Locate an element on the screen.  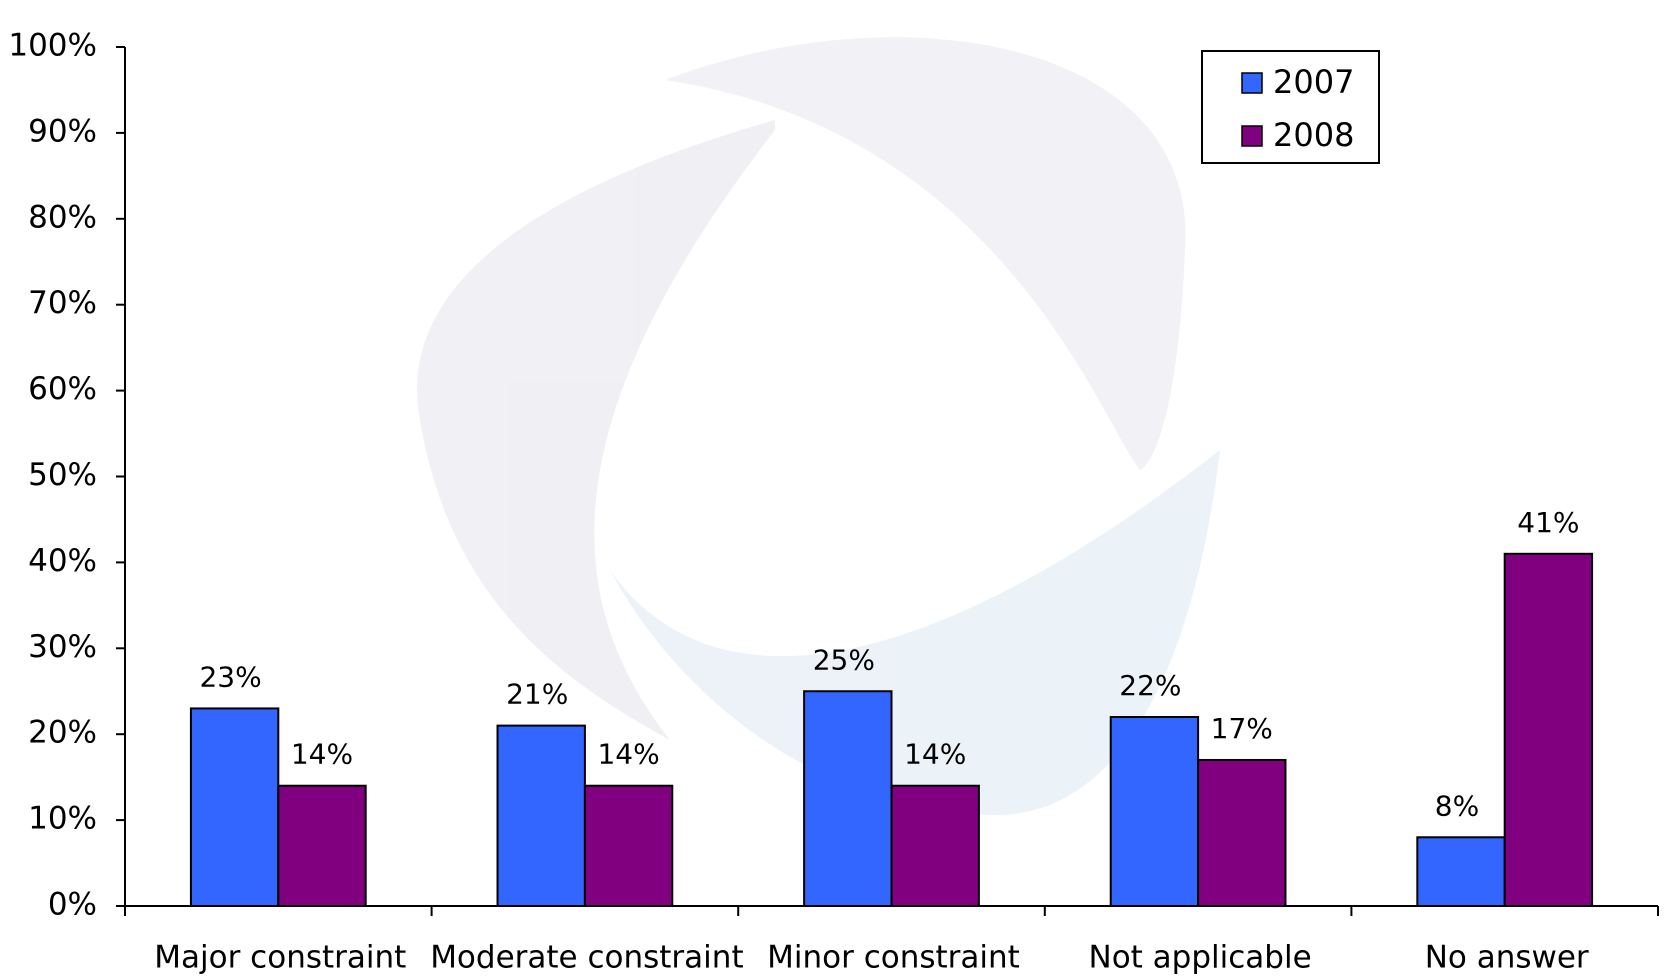
x-tick-label: Major constraint is located at coordinates (280, 958).